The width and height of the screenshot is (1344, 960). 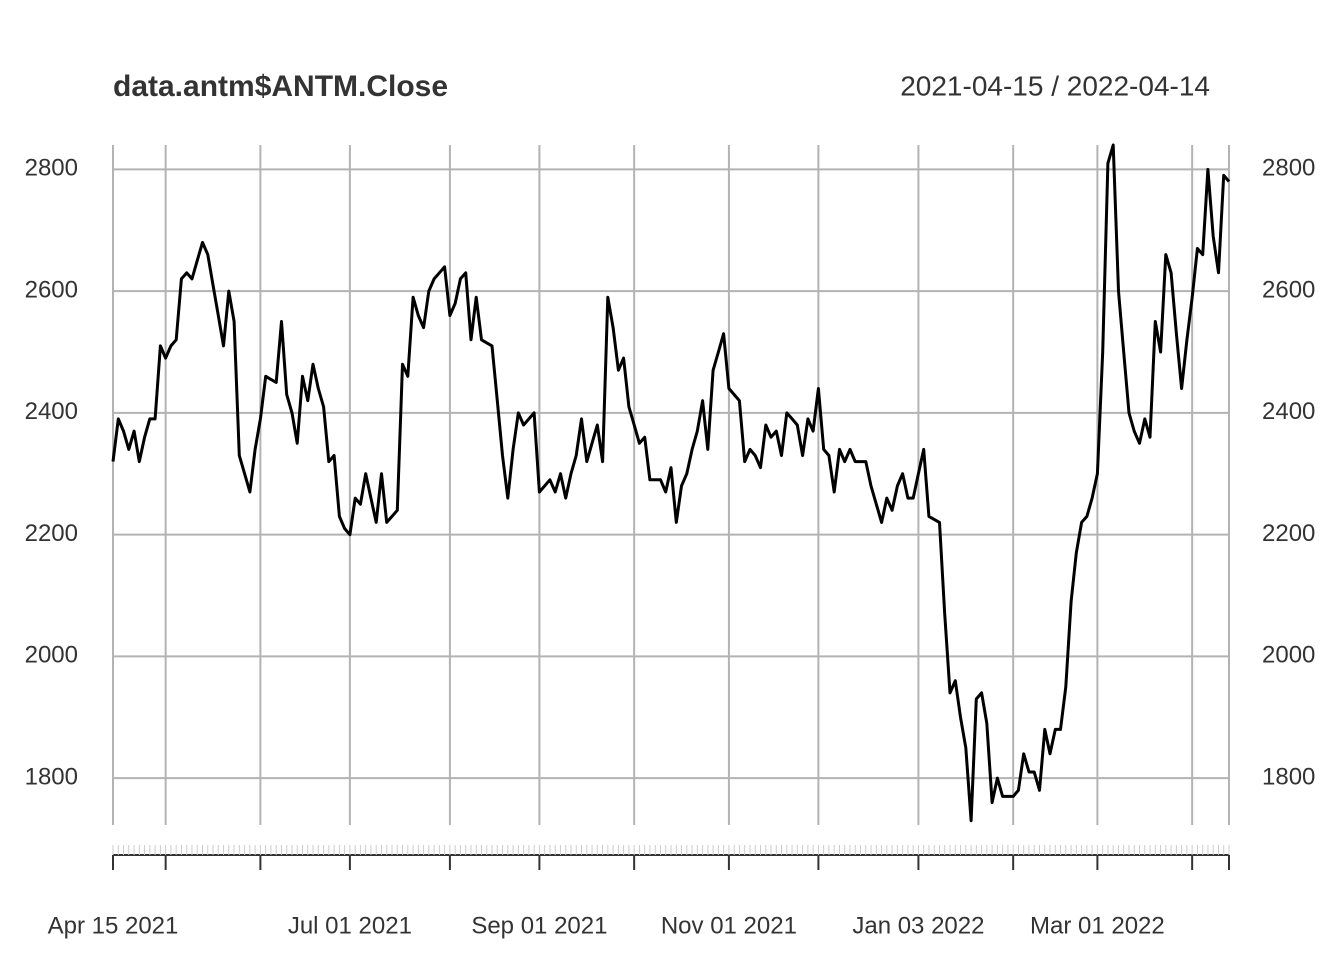 What do you see at coordinates (1055, 85) in the screenshot?
I see `date-range: 2021-04-15 / 2022-04-14` at bounding box center [1055, 85].